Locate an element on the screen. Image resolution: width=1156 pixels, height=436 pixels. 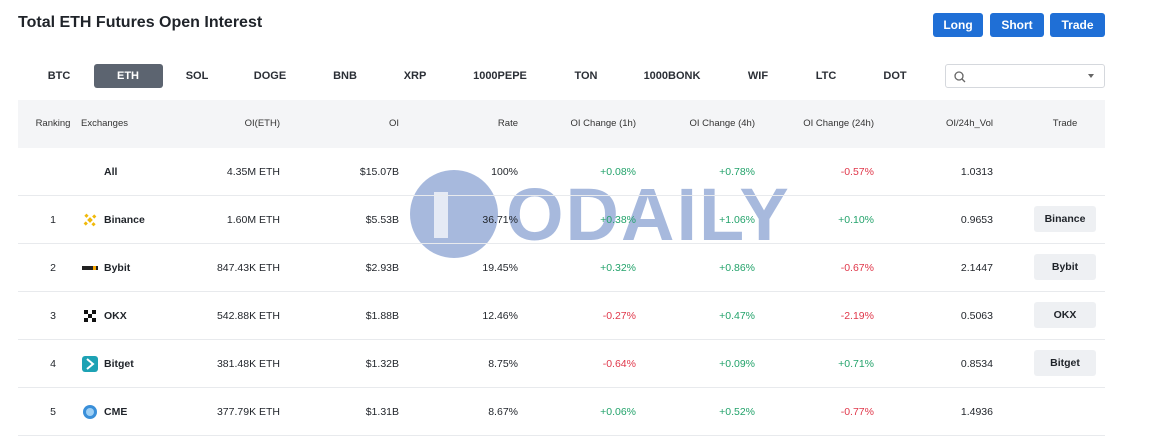
table-cell: -0.77% is located at coordinates (857, 412).